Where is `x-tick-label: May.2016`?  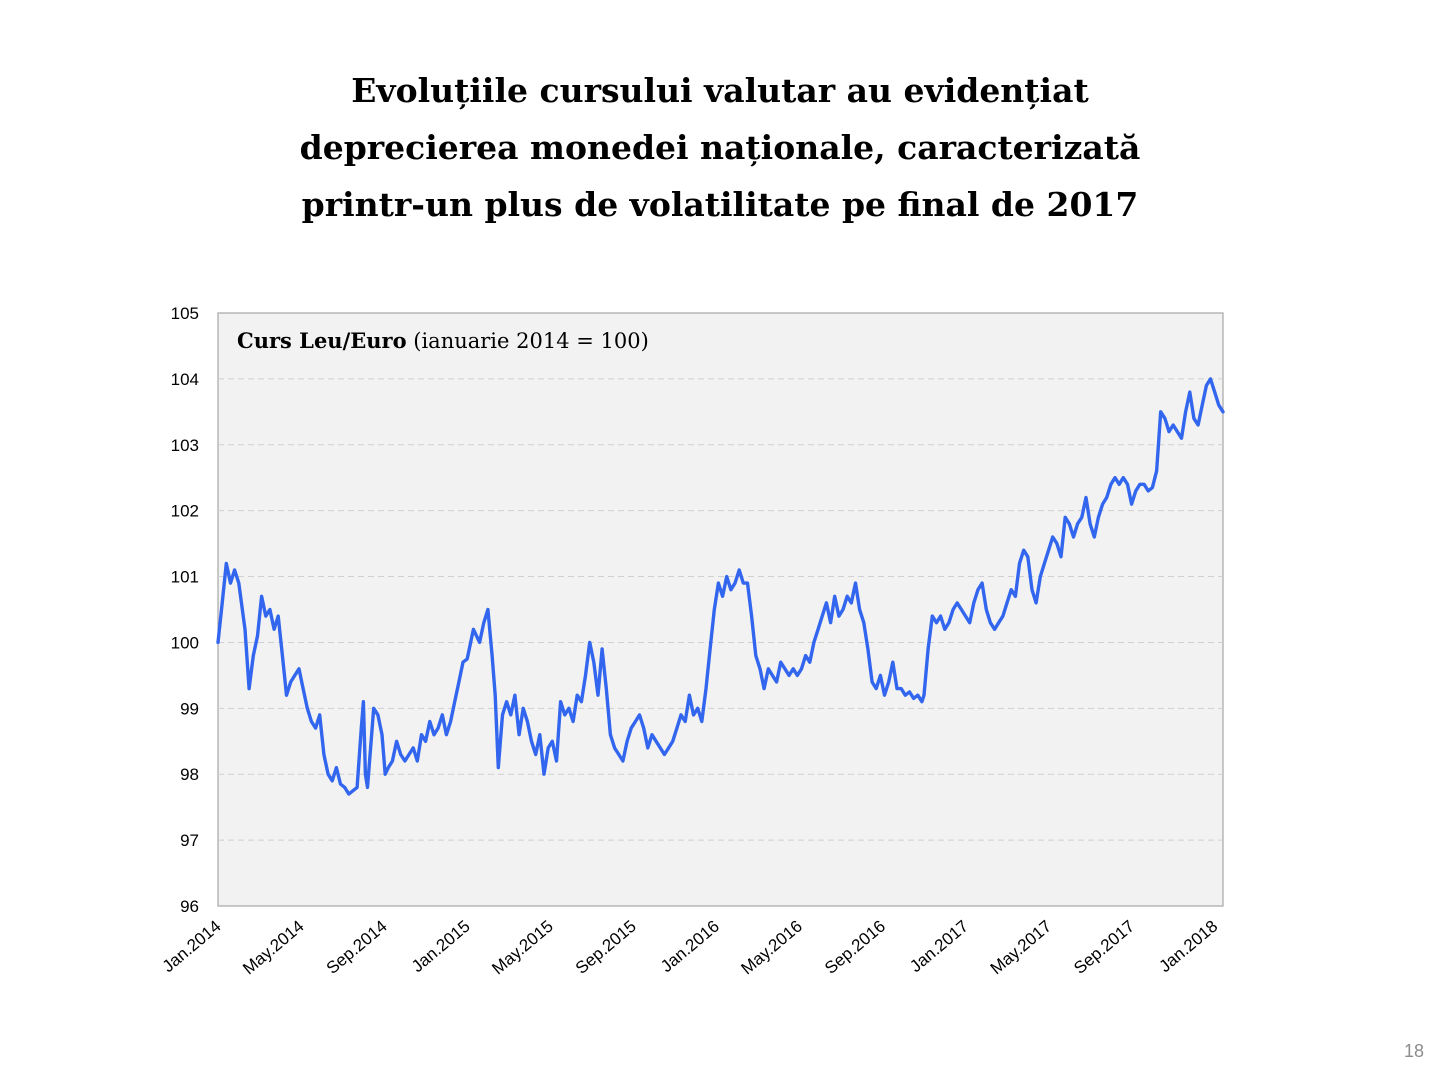 x-tick-label: May.2016 is located at coordinates (772, 948).